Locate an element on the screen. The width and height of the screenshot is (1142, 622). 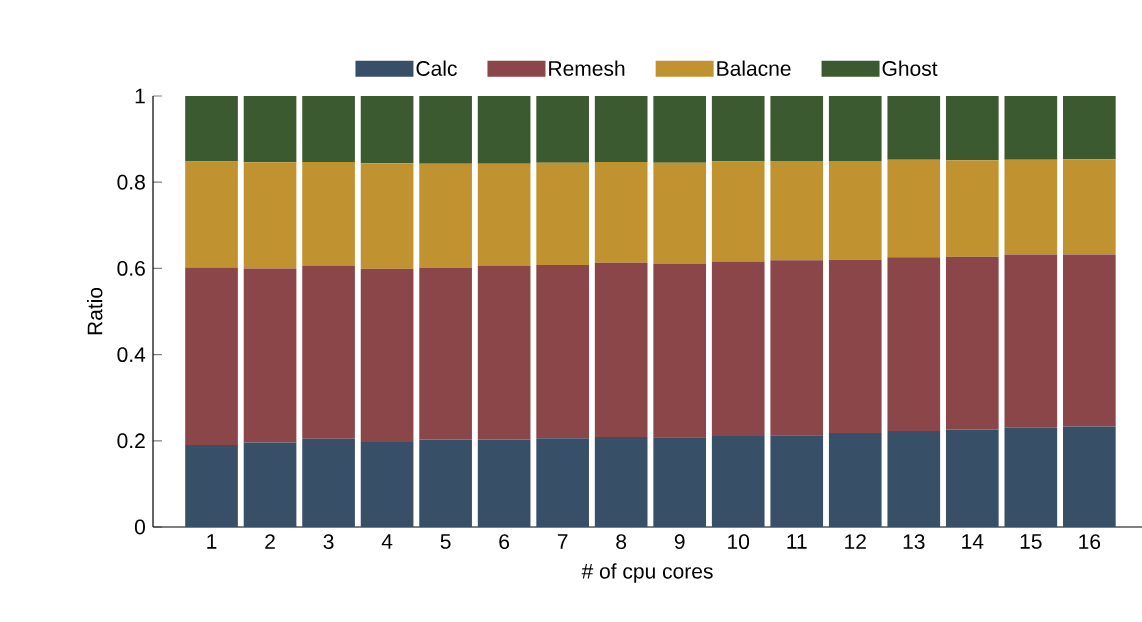
legend-label: Remesh is located at coordinates (587, 68).